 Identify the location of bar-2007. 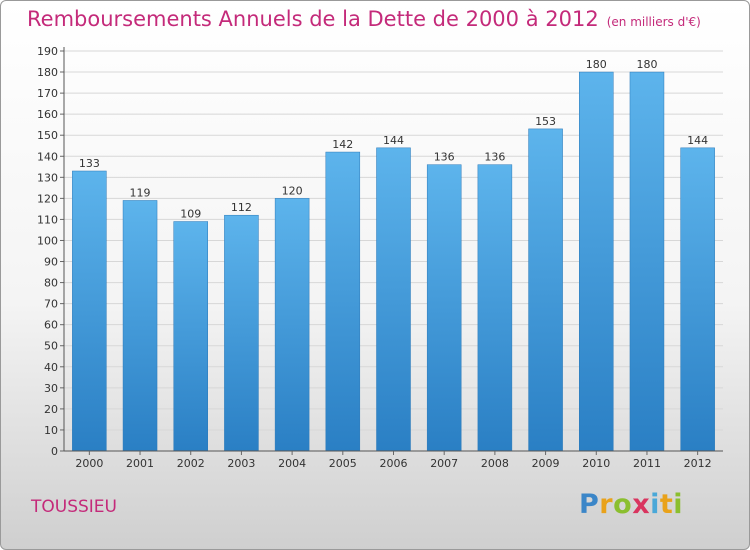
(444, 308).